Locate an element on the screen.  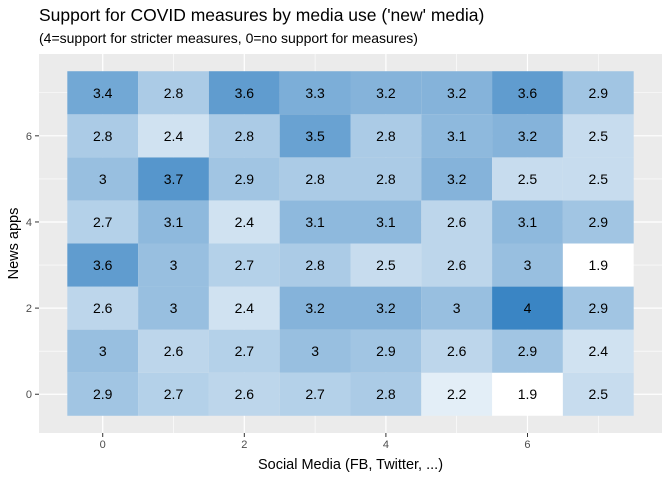
cell-value-label: 3.4 is located at coordinates (103, 93).